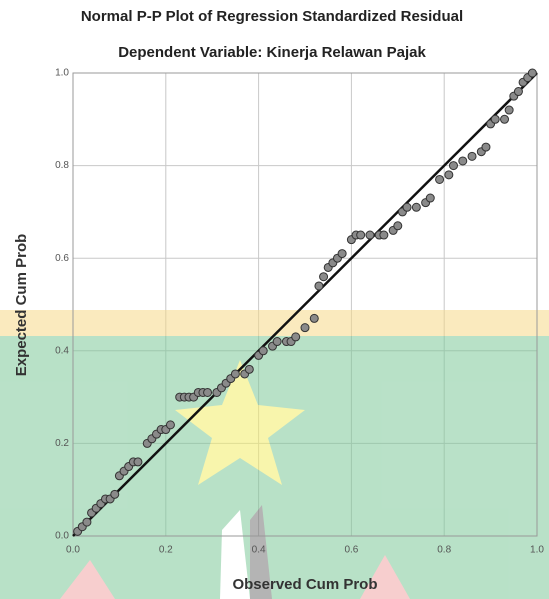  I want to click on x-tick-label: 0.0, so click(73, 550).